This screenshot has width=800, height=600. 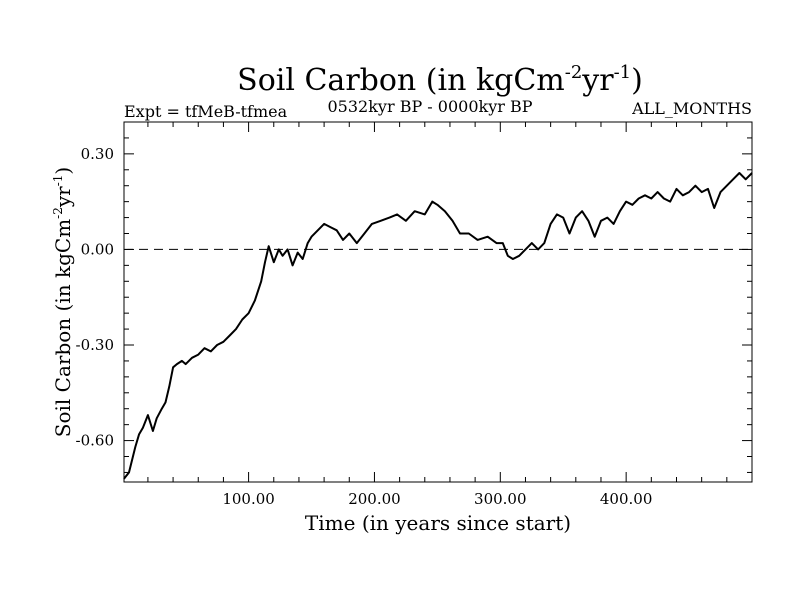 What do you see at coordinates (95, 345) in the screenshot?
I see `y-tick-label: -0.30` at bounding box center [95, 345].